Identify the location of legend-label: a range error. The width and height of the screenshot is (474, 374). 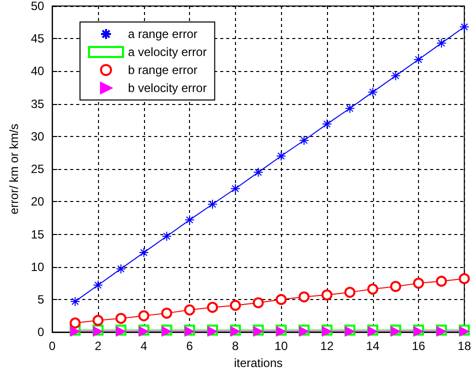
(163, 34).